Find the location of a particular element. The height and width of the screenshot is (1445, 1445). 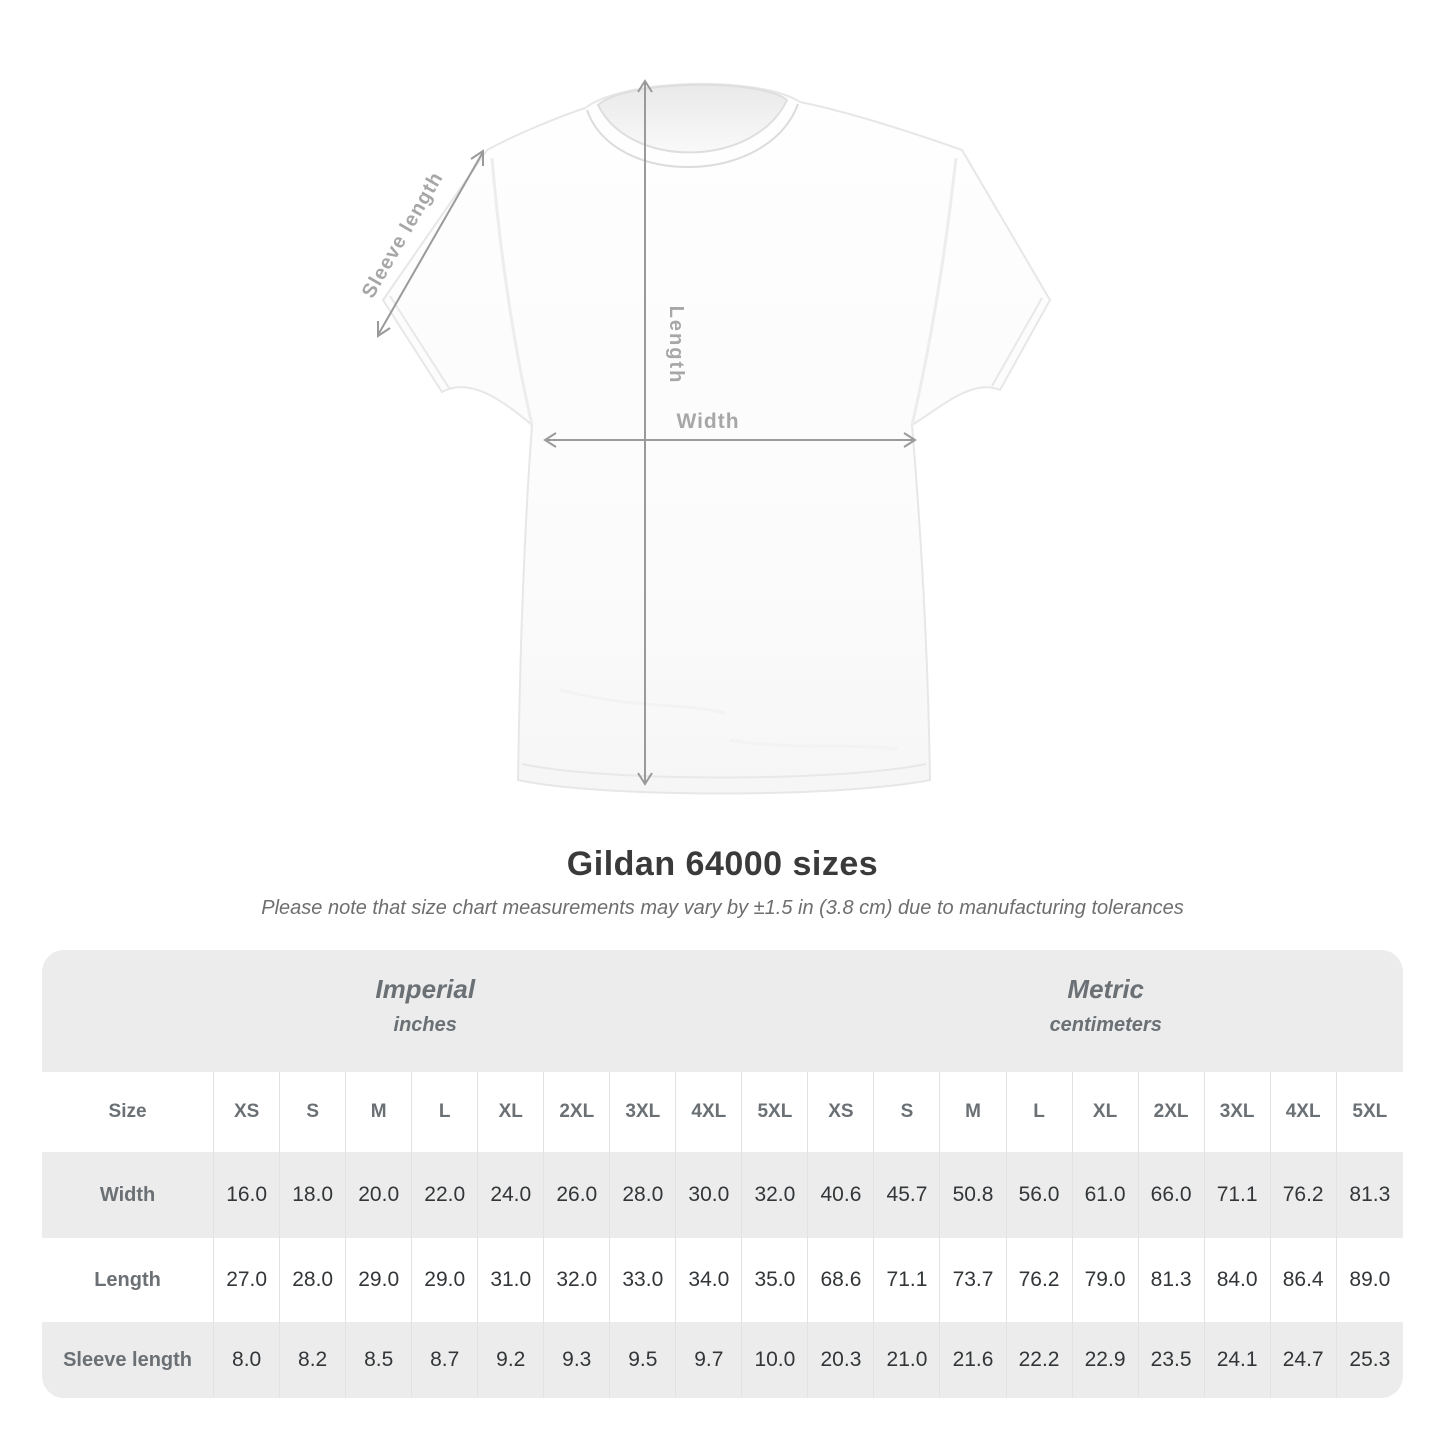

sleeve-length-value-cell: 22.9 is located at coordinates (1105, 1360).